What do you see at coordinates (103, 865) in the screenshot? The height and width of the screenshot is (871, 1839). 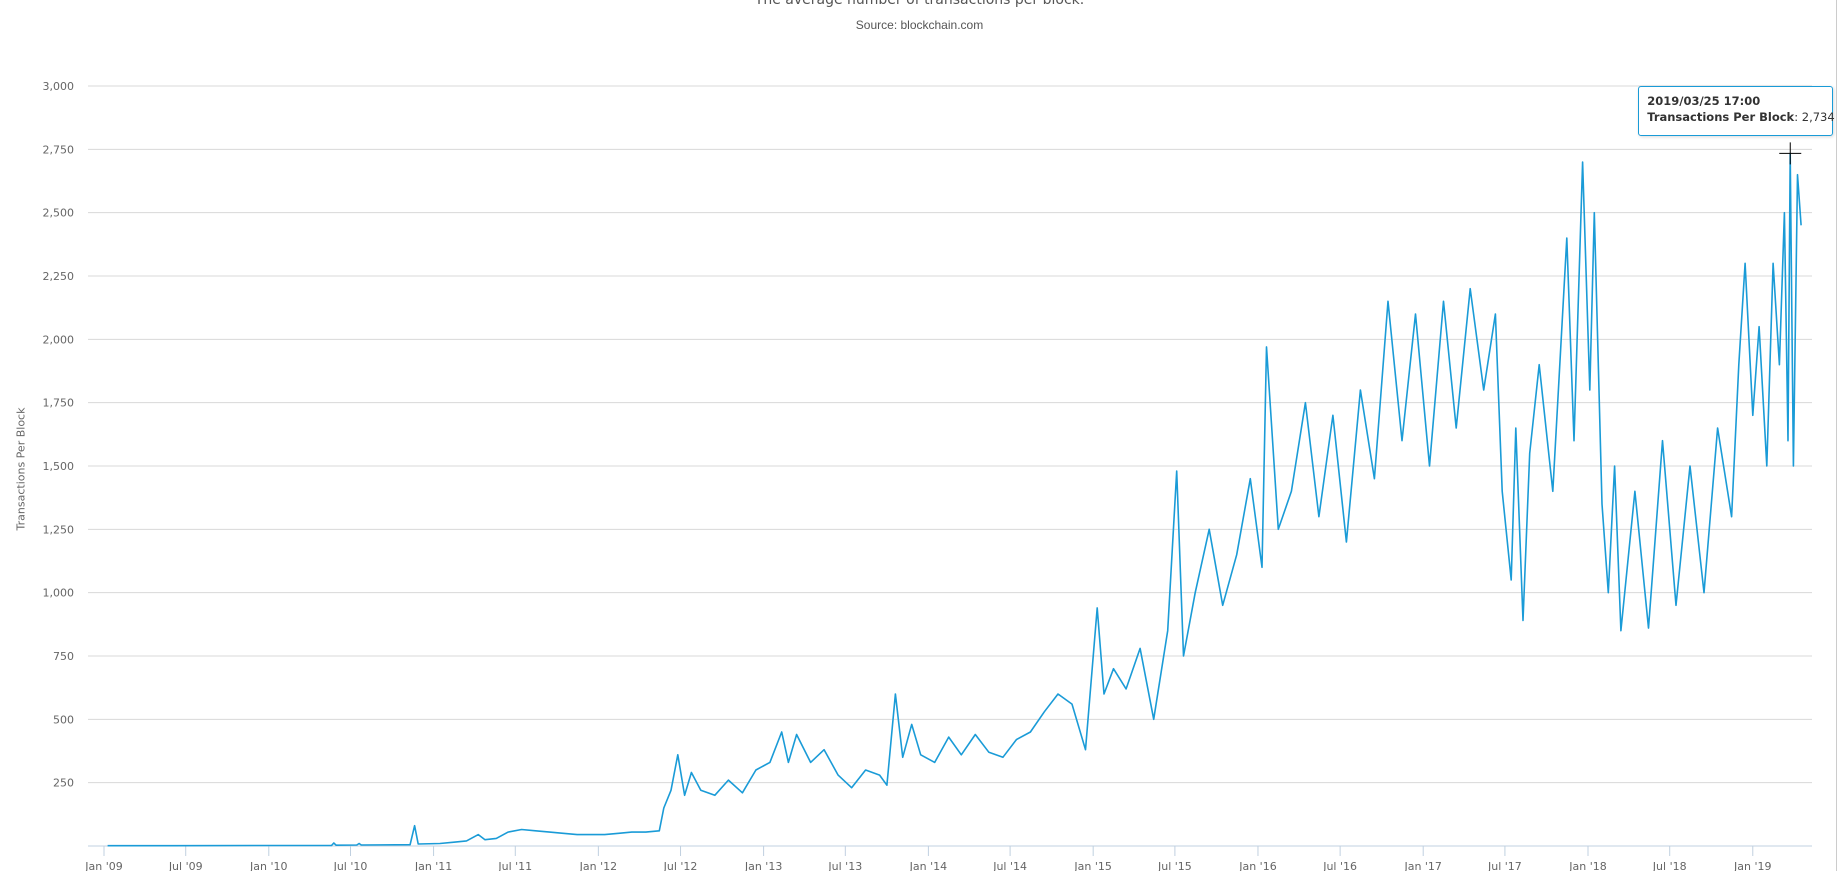 I see `x-tick-label: Jan '09` at bounding box center [103, 865].